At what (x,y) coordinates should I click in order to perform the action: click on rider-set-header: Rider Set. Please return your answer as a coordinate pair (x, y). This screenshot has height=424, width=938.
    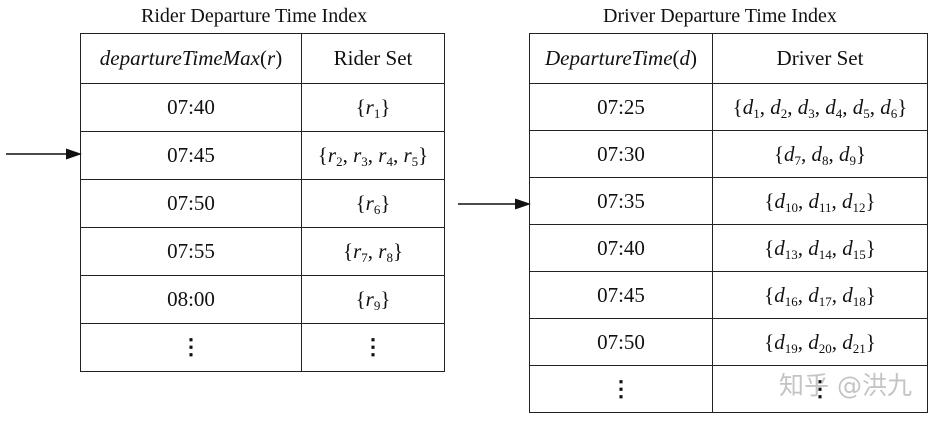
    Looking at the image, I should click on (373, 58).